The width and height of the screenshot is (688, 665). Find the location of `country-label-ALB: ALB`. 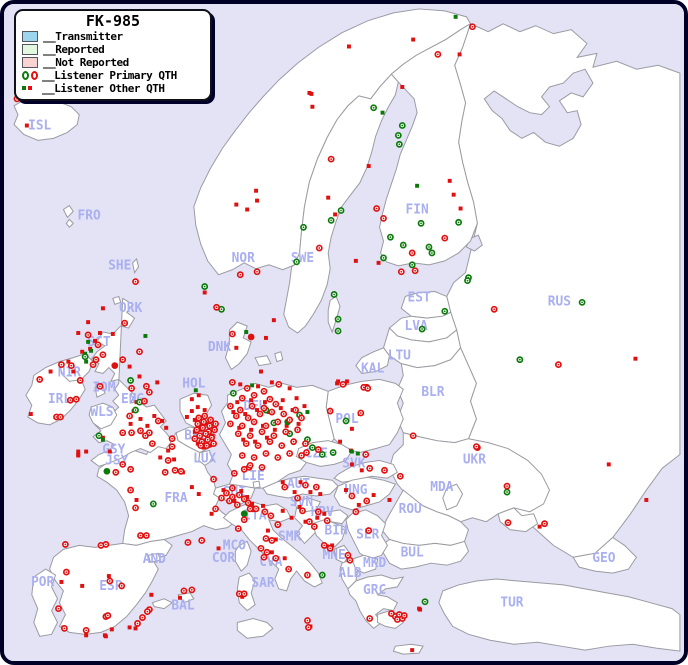

country-label-ALB: ALB is located at coordinates (349, 573).